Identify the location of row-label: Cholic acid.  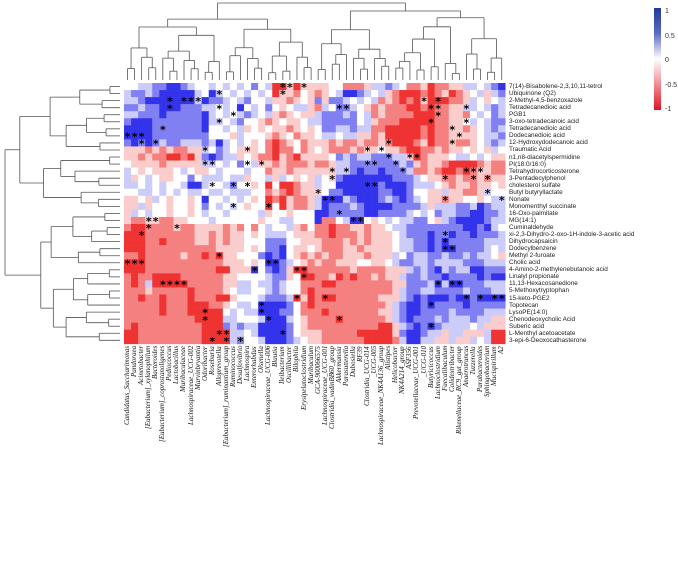
(525, 263).